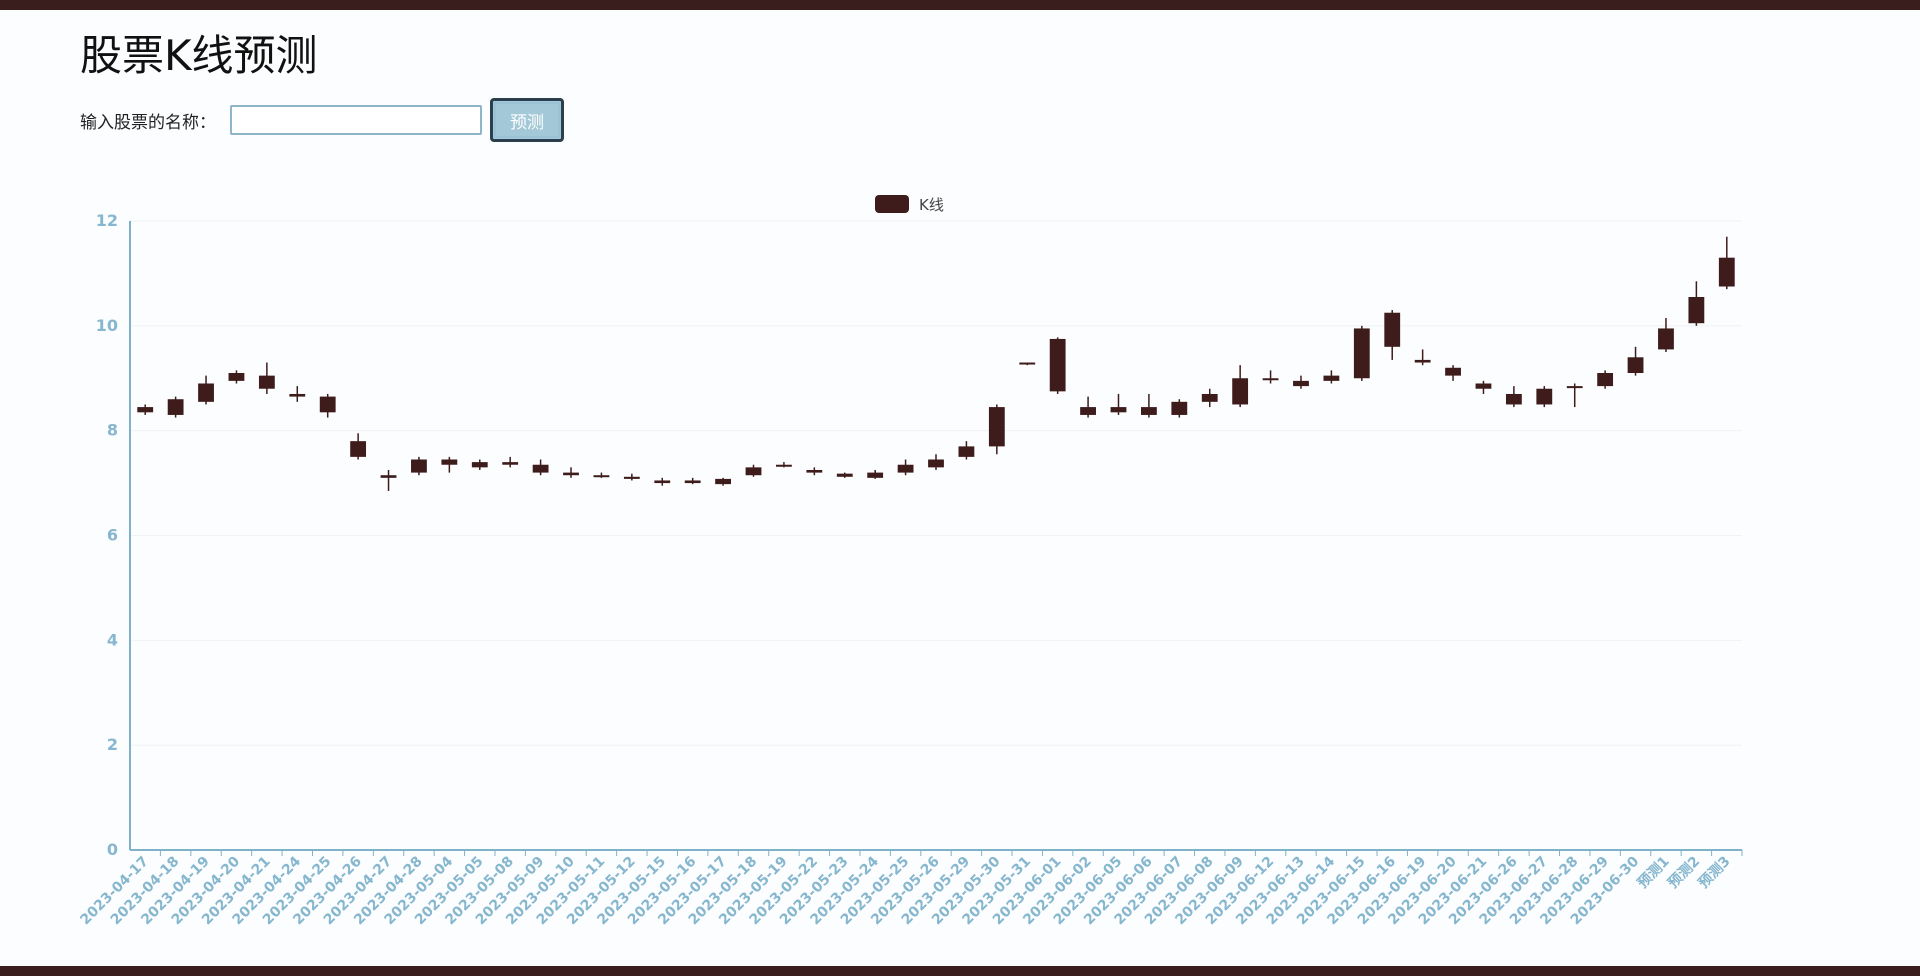 This screenshot has height=976, width=1920. Describe the element at coordinates (356, 120) in the screenshot. I see `stock-name-input` at that location.